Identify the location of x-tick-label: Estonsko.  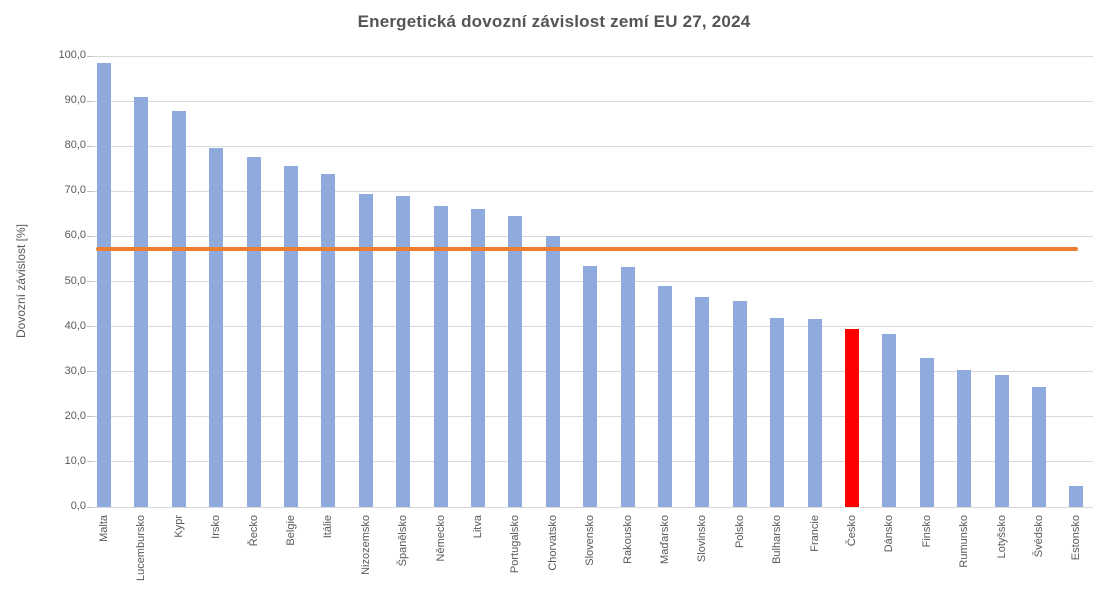
(1076, 538).